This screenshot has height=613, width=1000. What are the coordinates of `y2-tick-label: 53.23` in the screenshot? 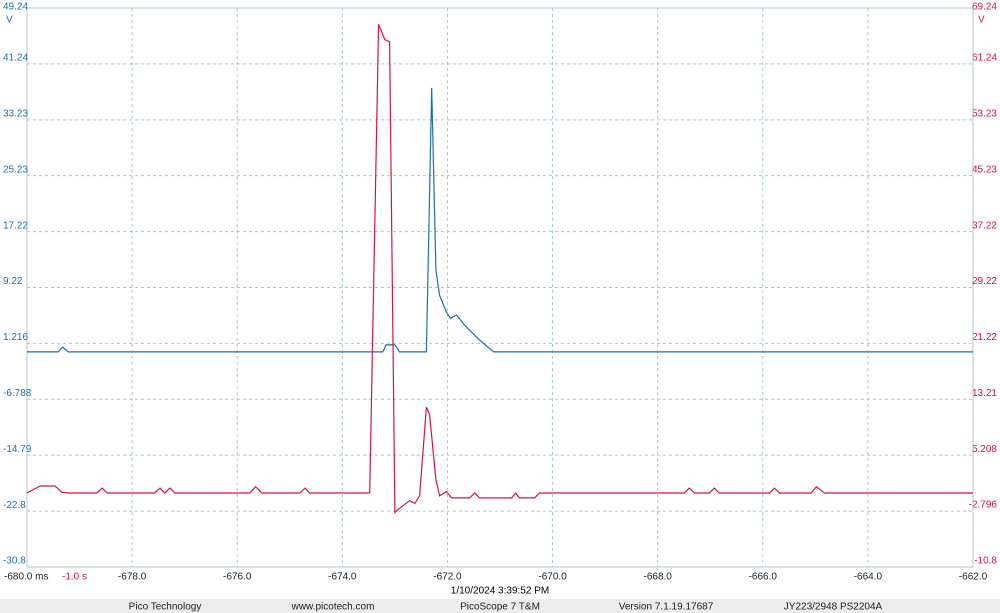 It's located at (984, 113).